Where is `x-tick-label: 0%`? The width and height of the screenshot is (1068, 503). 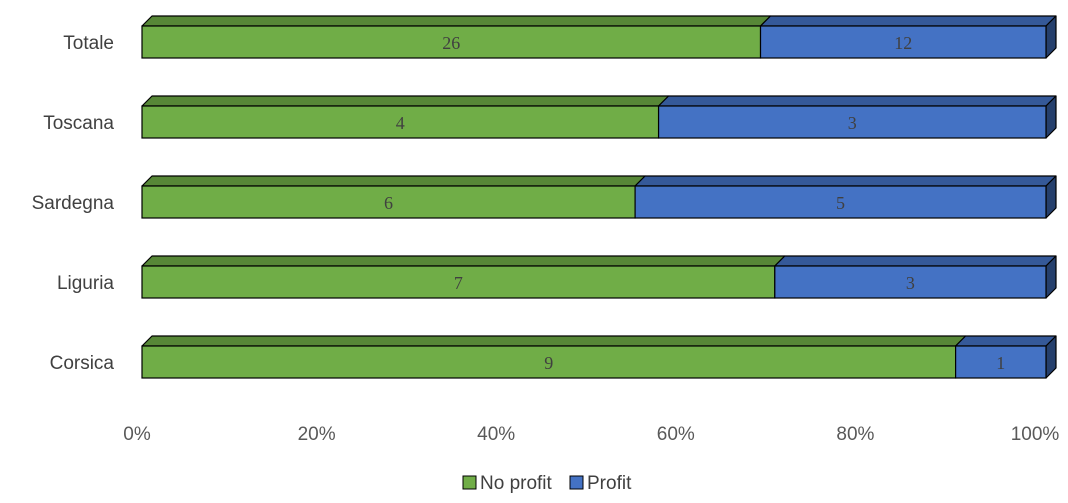
x-tick-label: 0% is located at coordinates (137, 434).